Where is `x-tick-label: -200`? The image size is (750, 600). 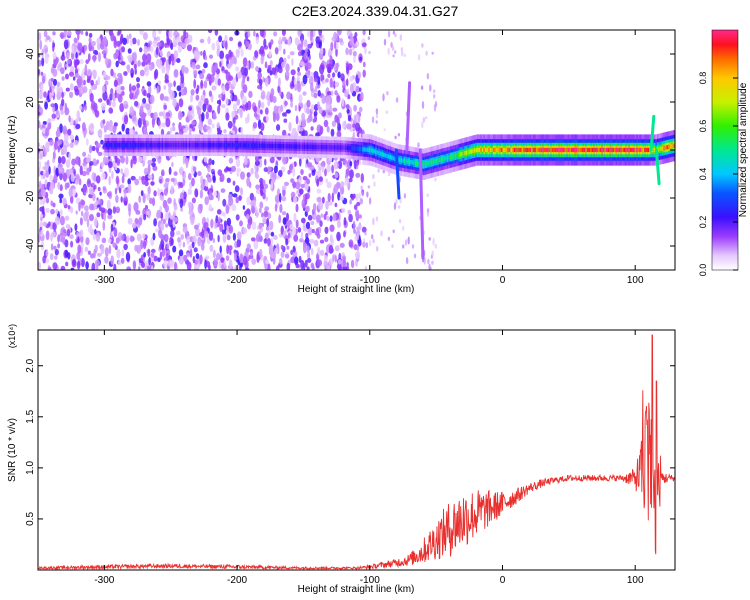
x-tick-label: -200 is located at coordinates (237, 580).